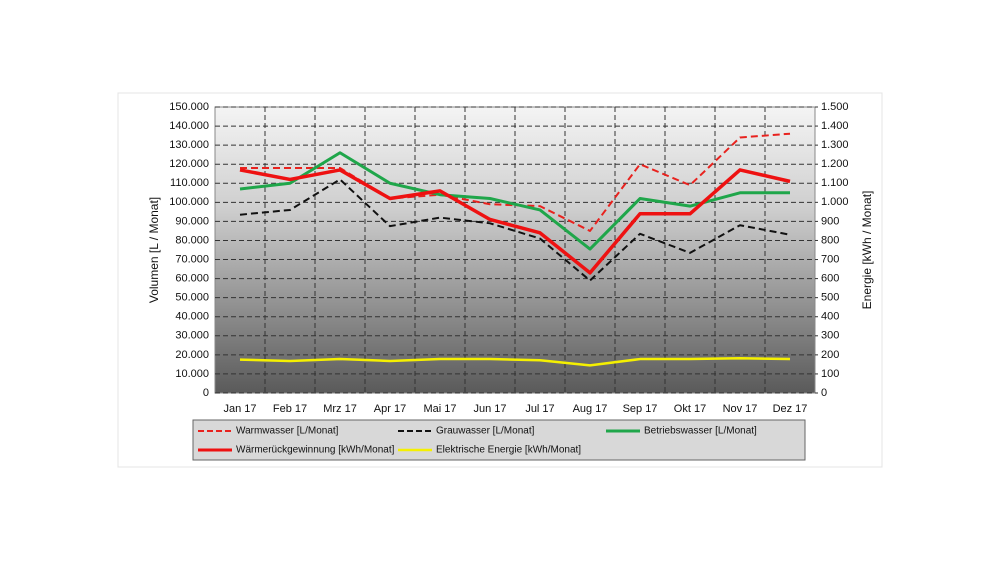 Image resolution: width=1000 pixels, height=563 pixels. I want to click on y-tick-label: 90.000, so click(192, 221).